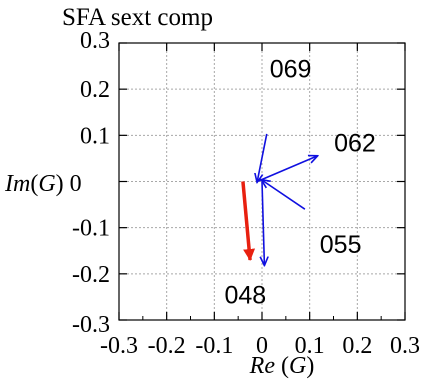 The image size is (425, 382). What do you see at coordinates (291, 69) in the screenshot?
I see `run-label: 069` at bounding box center [291, 69].